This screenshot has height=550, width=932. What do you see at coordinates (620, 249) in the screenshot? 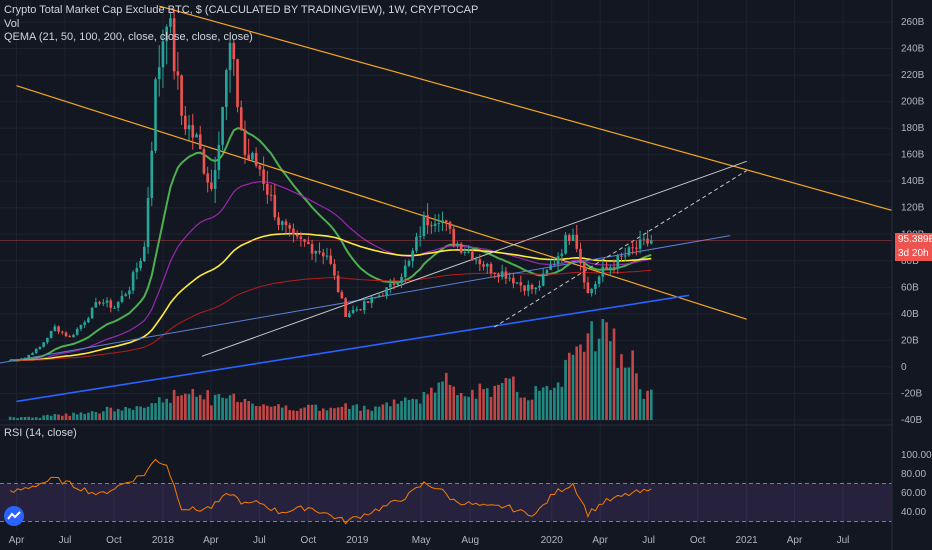
I see `dashed-trend-line` at bounding box center [620, 249].